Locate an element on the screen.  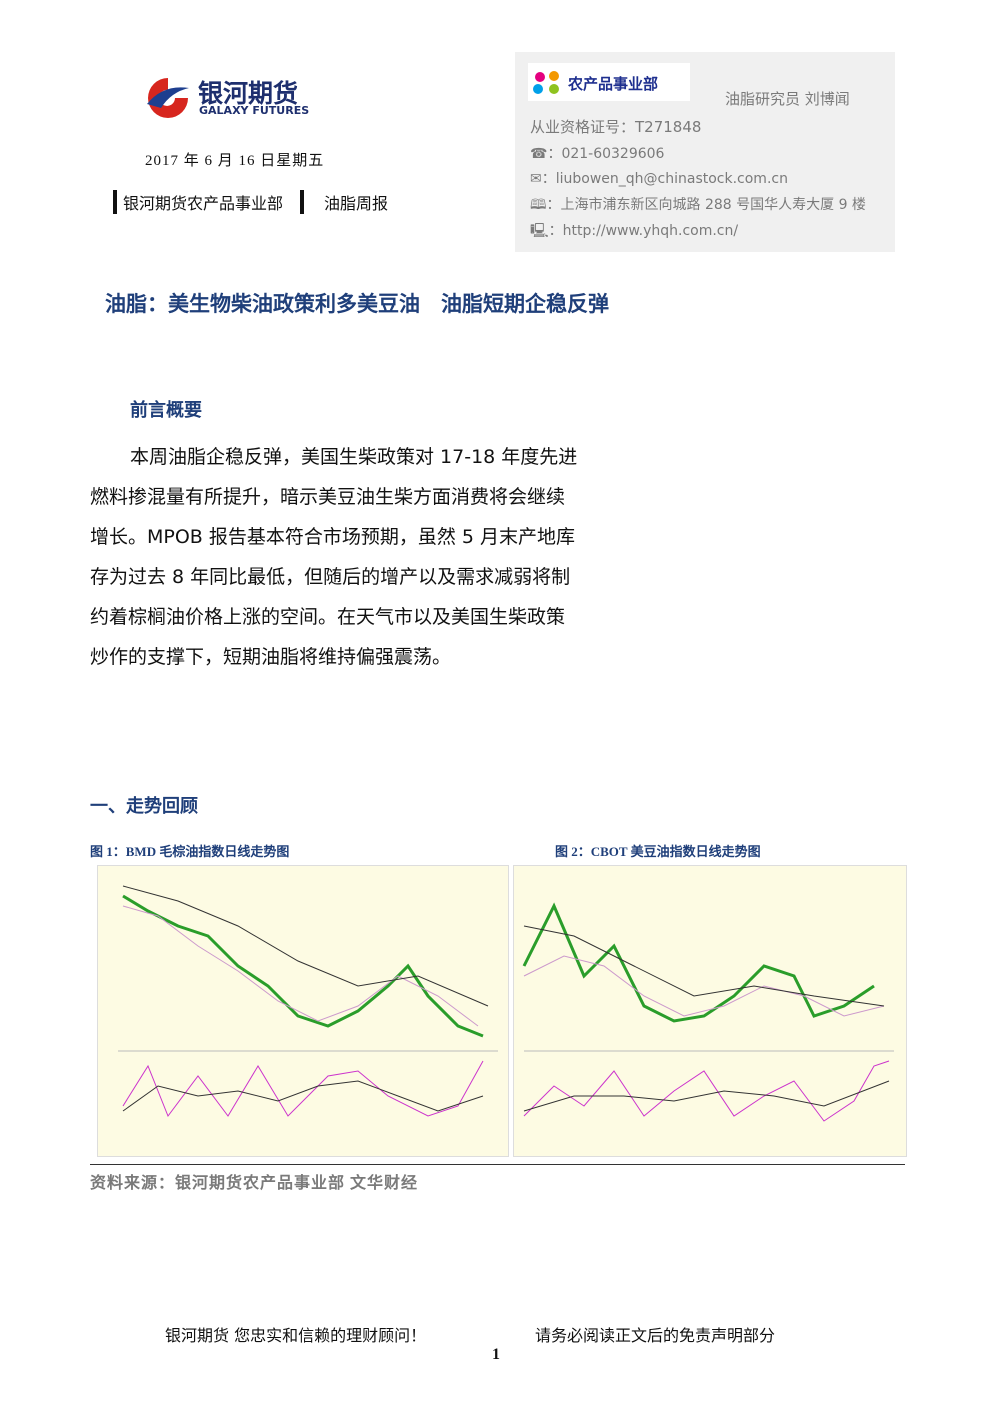
paragraph-line: 本周油脂企稳反弹，美国生柴政策对 17-18 年度先进 is located at coordinates (354, 457).